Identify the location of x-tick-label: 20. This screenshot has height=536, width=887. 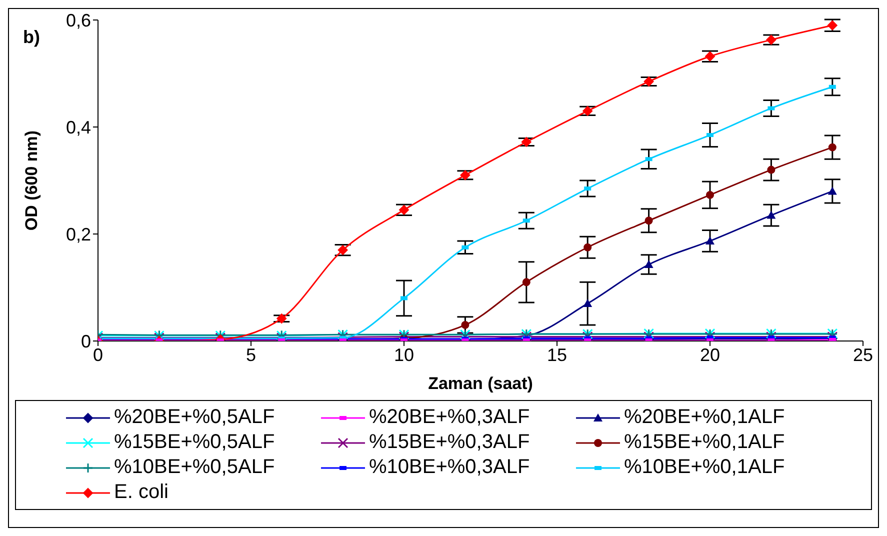
(710, 354).